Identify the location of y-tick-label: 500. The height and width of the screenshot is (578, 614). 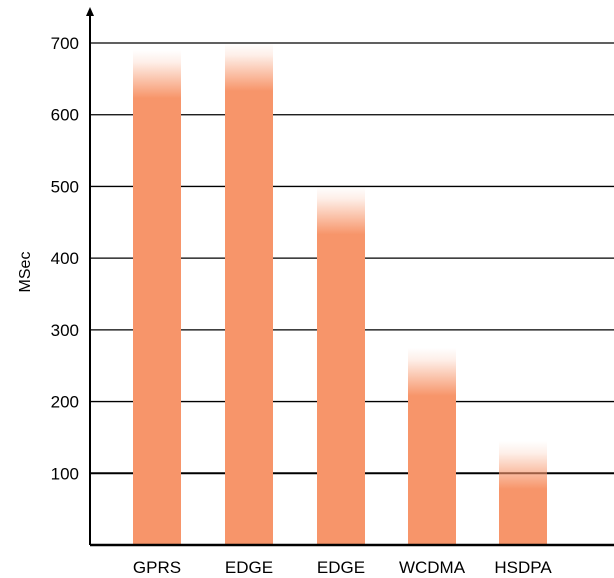
(65, 186).